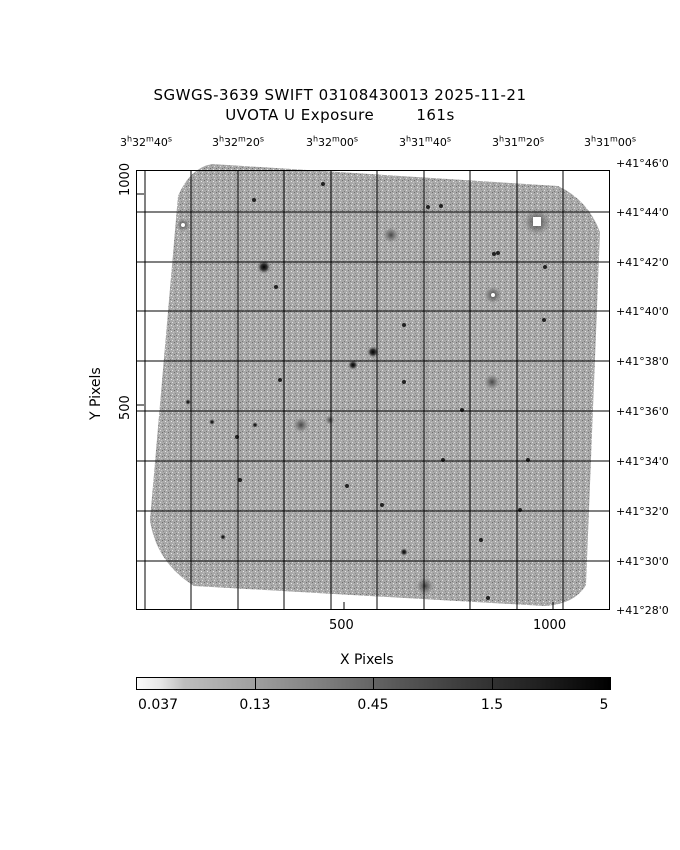  What do you see at coordinates (158, 705) in the screenshot?
I see `colorbar-label: 0.037` at bounding box center [158, 705].